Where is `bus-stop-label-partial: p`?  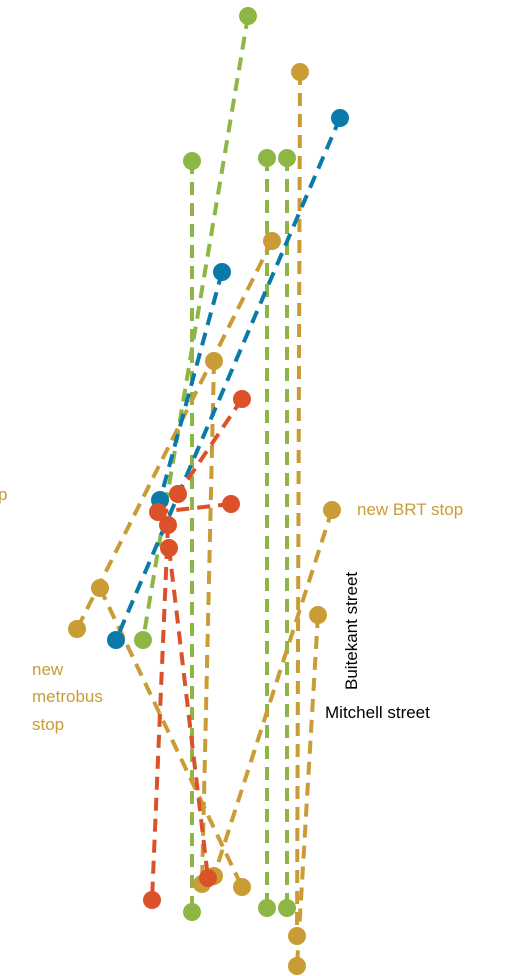 bus-stop-label-partial: p is located at coordinates (3, 494).